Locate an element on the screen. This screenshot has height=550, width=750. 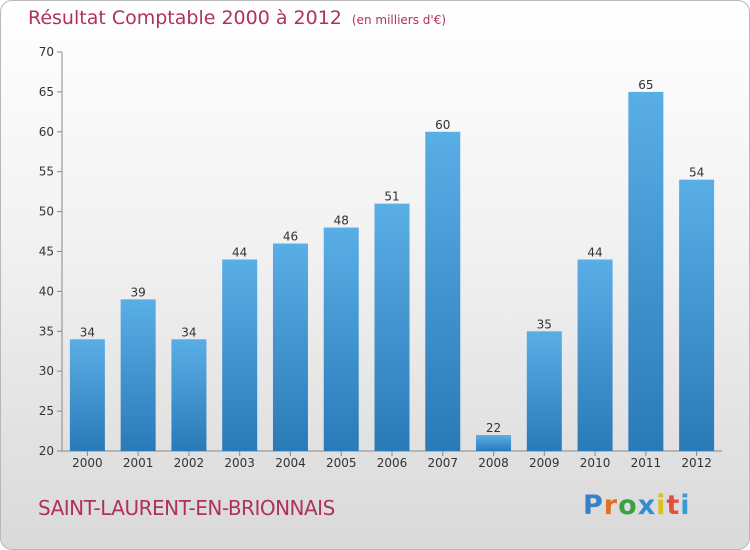
y-tick-label: 70 is located at coordinates (46, 52).